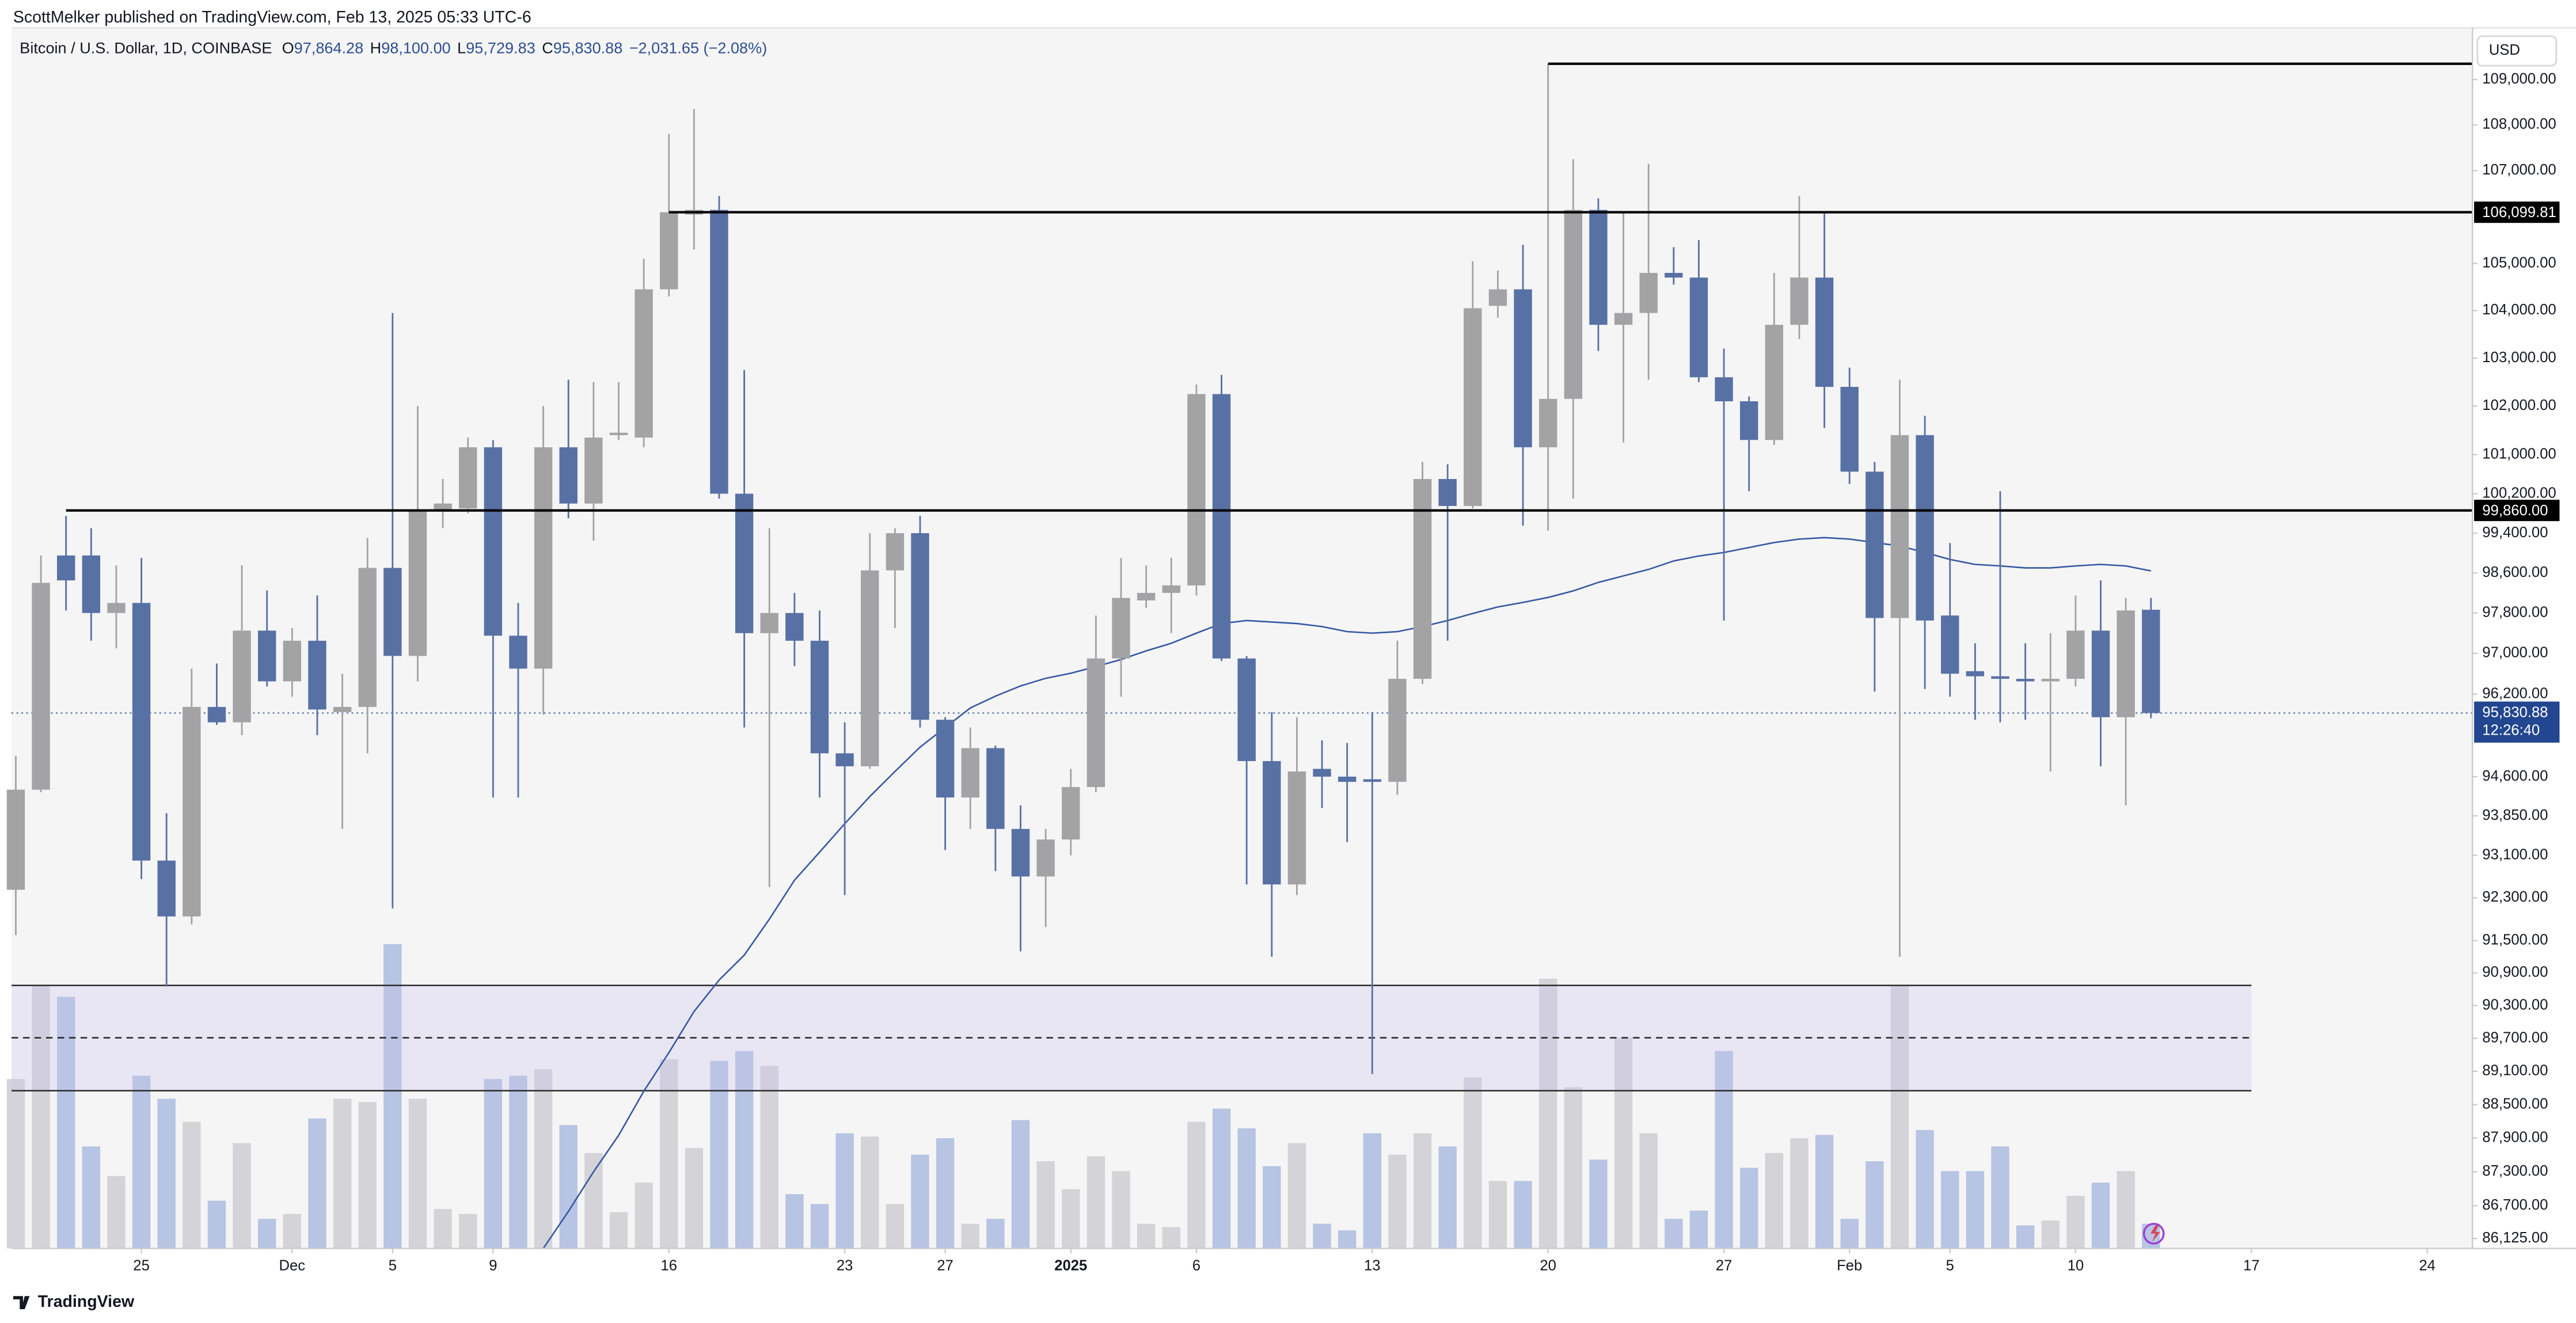 The width and height of the screenshot is (2576, 1323). What do you see at coordinates (2505, 50) in the screenshot?
I see `currency-label: USD` at bounding box center [2505, 50].